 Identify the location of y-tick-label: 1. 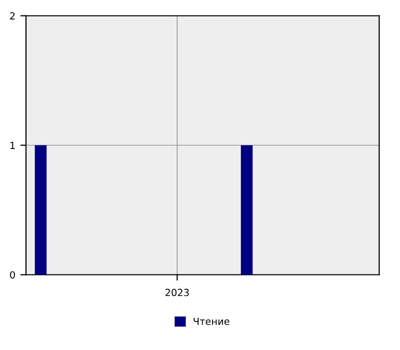
(12, 145).